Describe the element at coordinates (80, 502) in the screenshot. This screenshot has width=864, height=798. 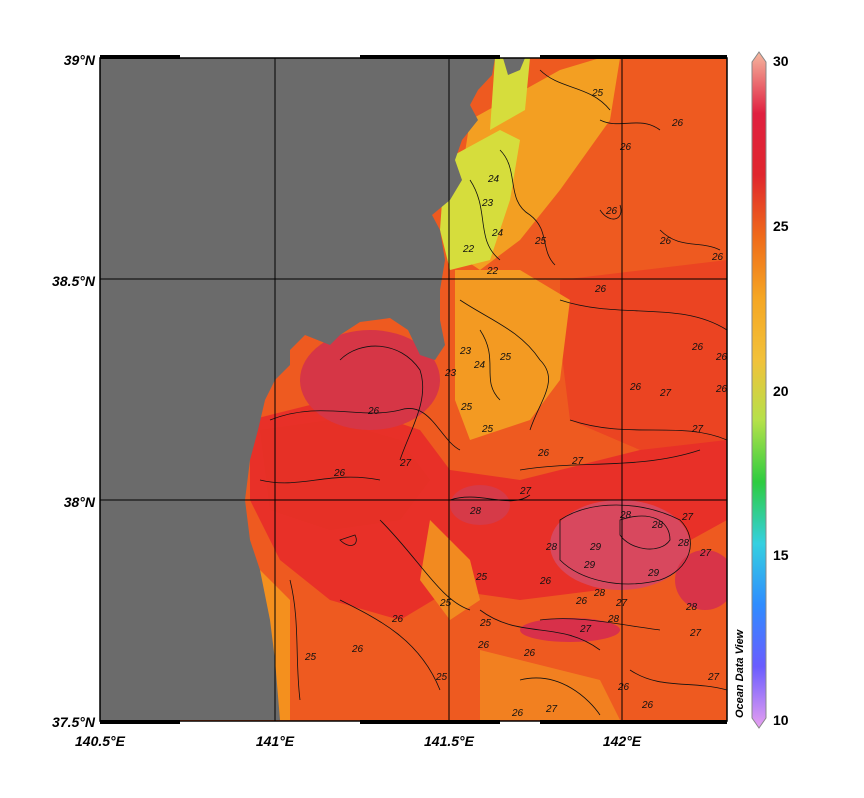
I see `lat-tick-label: 38°N` at that location.